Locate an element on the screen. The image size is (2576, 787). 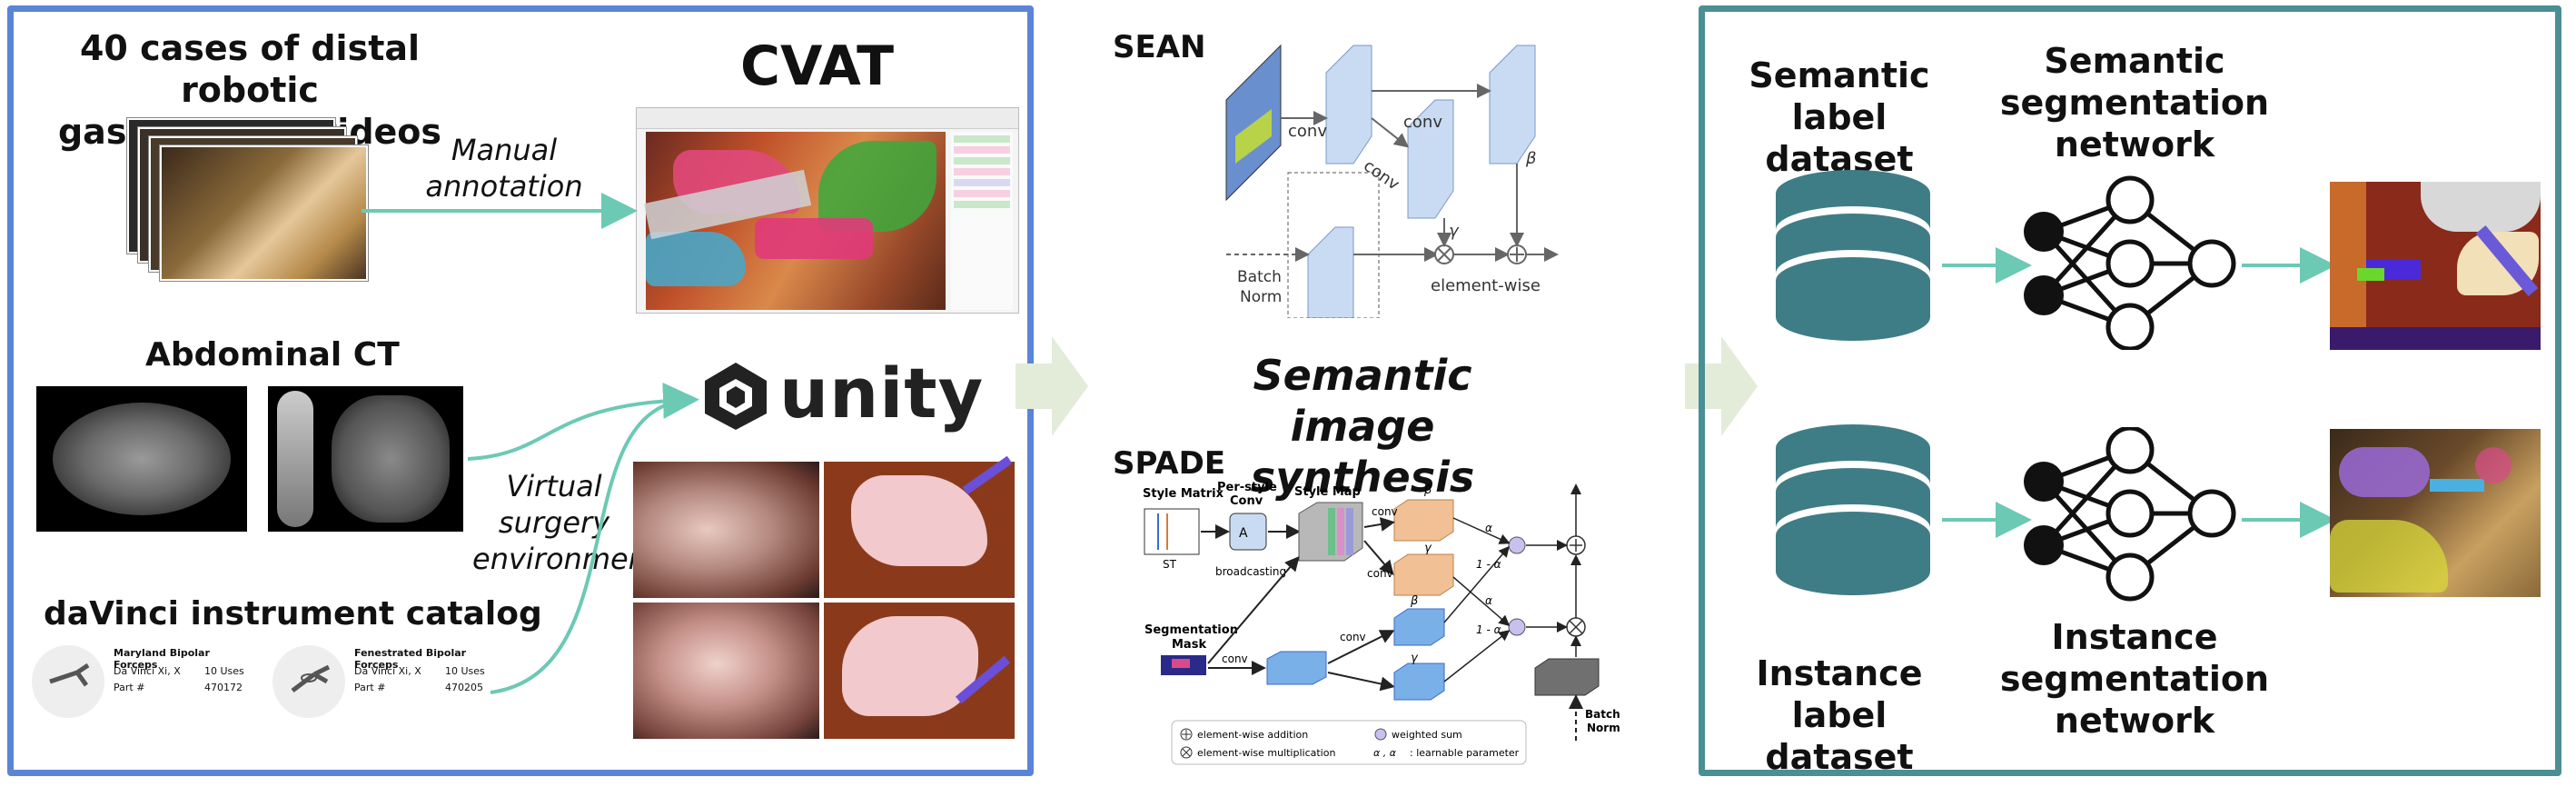
spade-beta-s-block is located at coordinates (1423, 520).